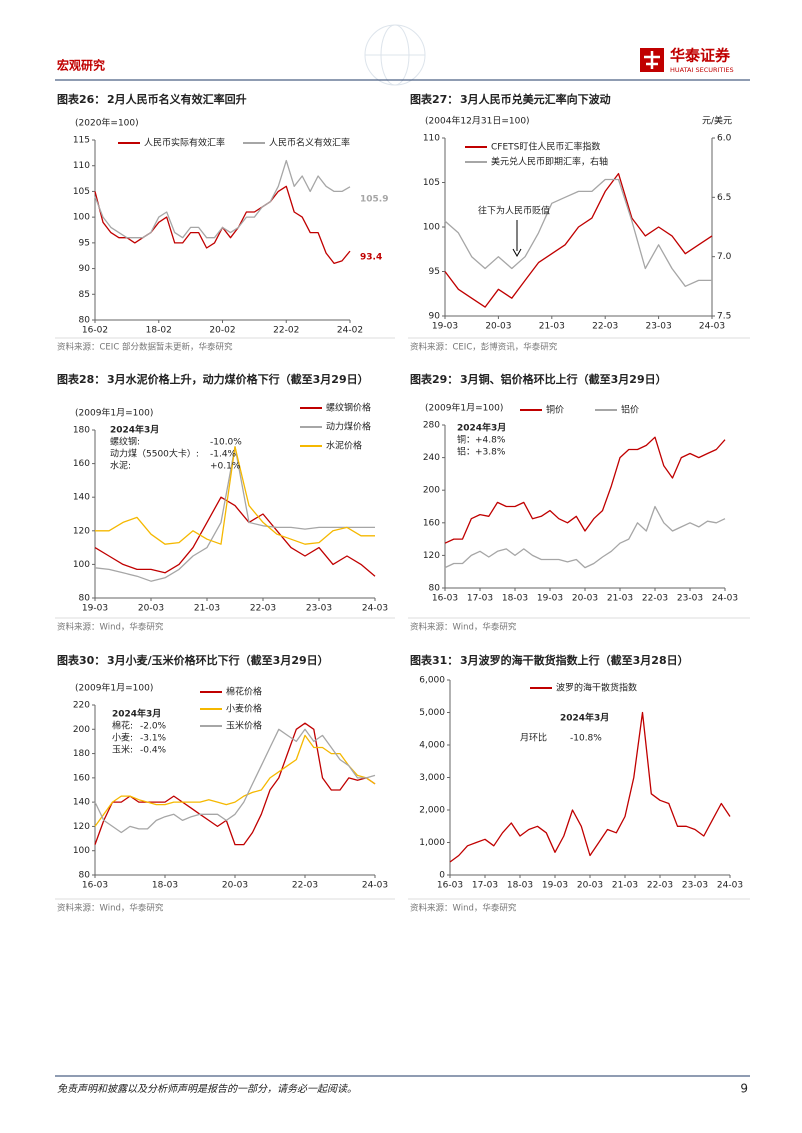  What do you see at coordinates (480, 599) in the screenshot?
I see `x-tick-label: 17-03` at bounding box center [480, 599].